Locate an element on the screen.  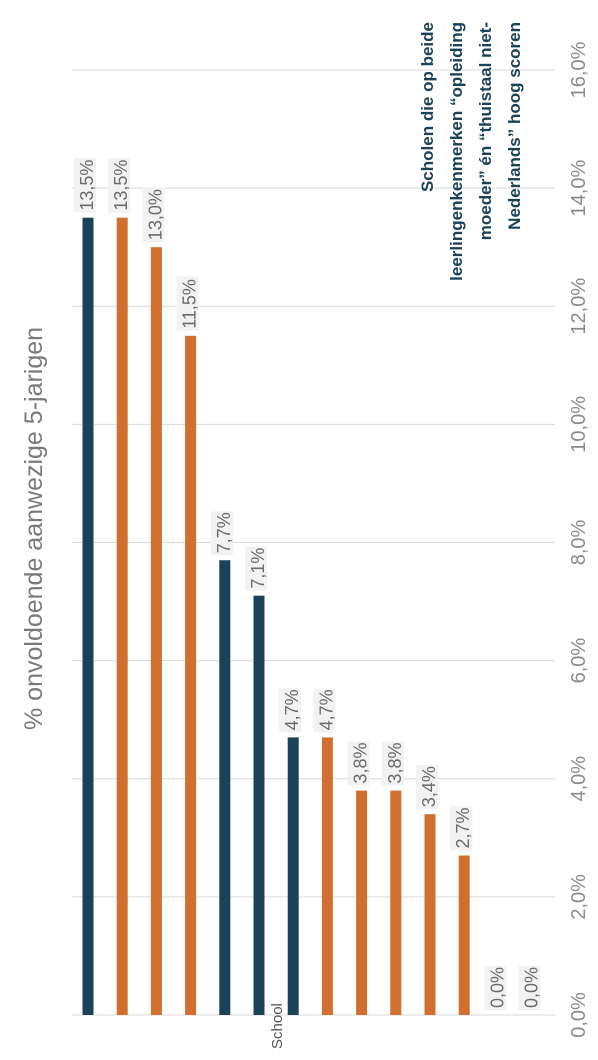
data-label: 7,1% is located at coordinates (258, 568).